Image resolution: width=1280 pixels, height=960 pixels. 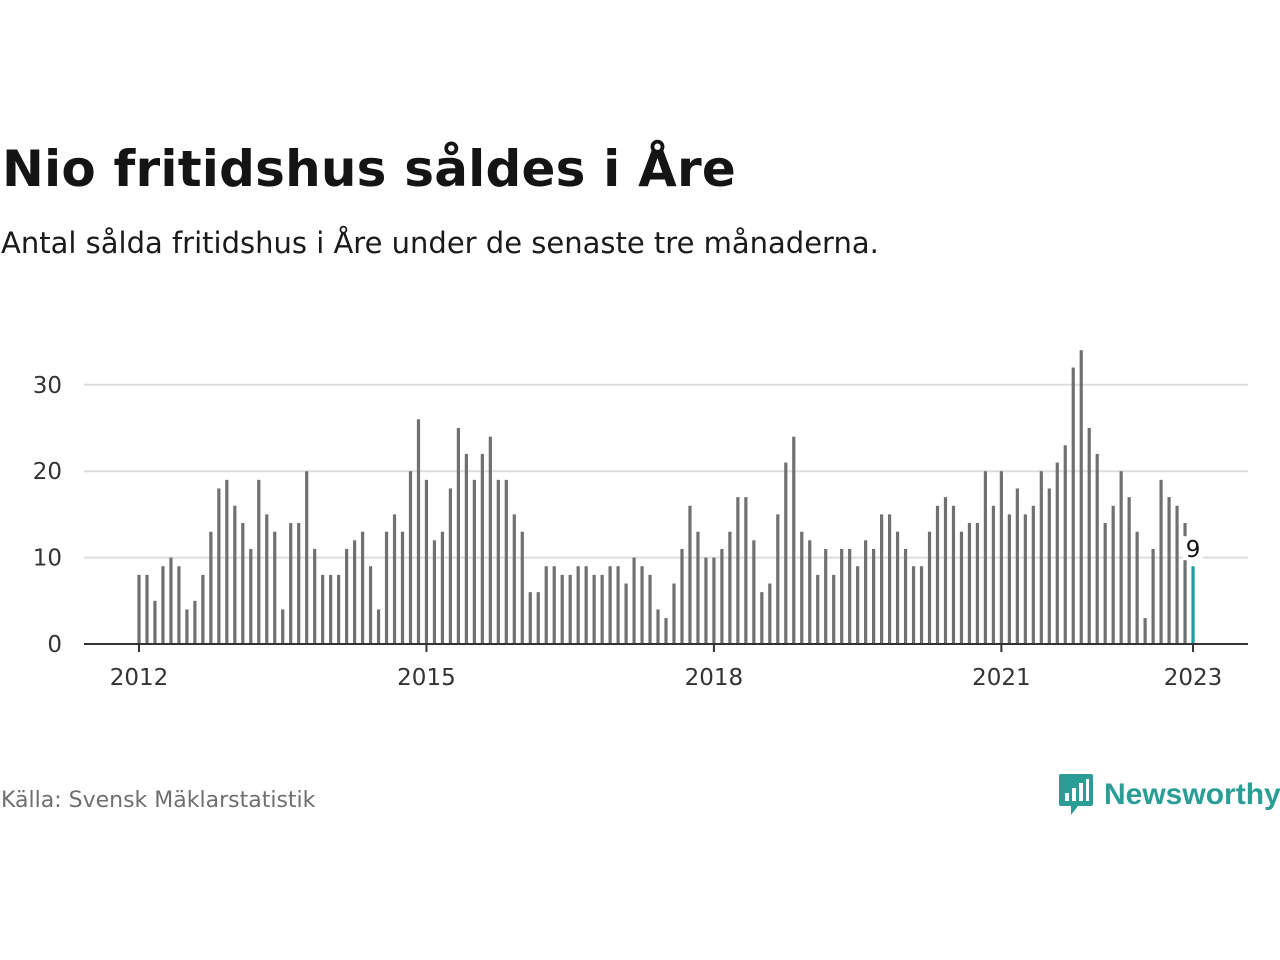 What do you see at coordinates (47, 472) in the screenshot?
I see `y-tick-label: 20` at bounding box center [47, 472].